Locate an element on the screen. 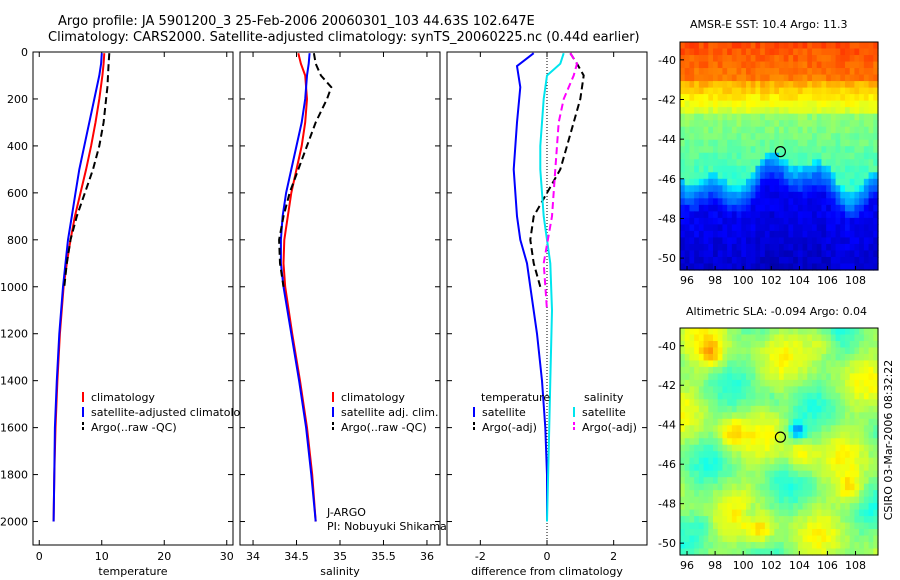  sla-map-y-tick-label: -46 is located at coordinates (667, 464).